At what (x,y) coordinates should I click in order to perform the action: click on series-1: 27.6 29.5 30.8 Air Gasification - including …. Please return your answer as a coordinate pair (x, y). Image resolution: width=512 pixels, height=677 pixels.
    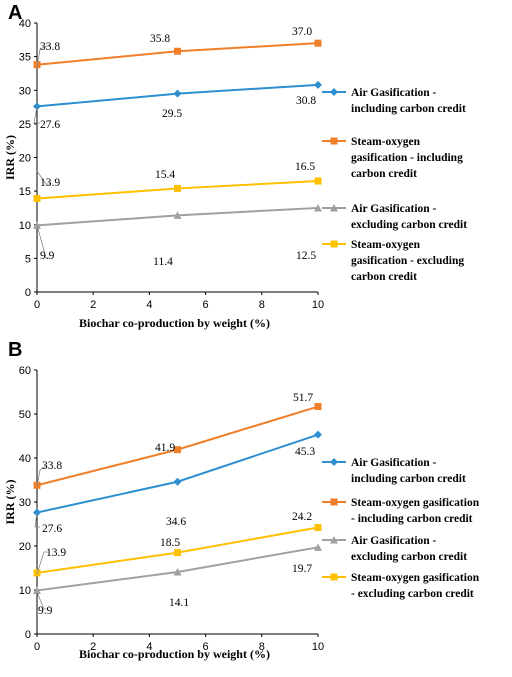
    Looking at the image, I should click on (249, 105).